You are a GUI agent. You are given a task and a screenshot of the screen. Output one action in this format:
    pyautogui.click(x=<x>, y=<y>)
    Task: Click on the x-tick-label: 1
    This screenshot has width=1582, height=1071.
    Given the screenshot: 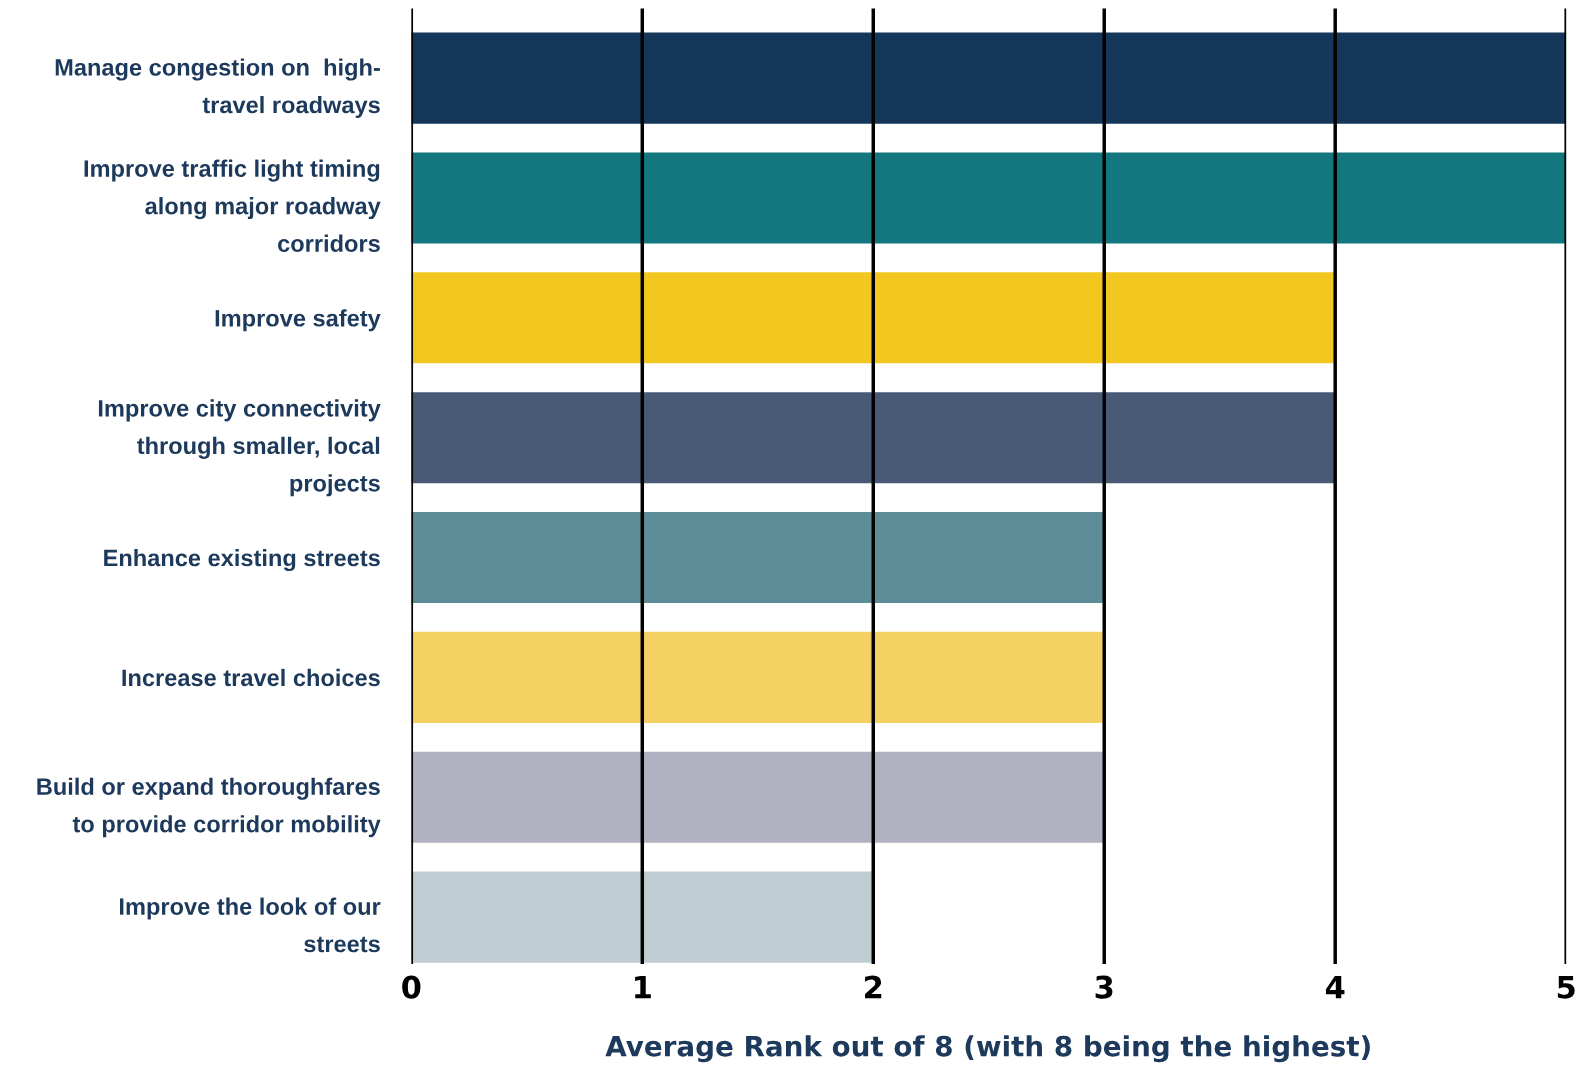 What is the action you would take?
    pyautogui.click(x=643, y=987)
    